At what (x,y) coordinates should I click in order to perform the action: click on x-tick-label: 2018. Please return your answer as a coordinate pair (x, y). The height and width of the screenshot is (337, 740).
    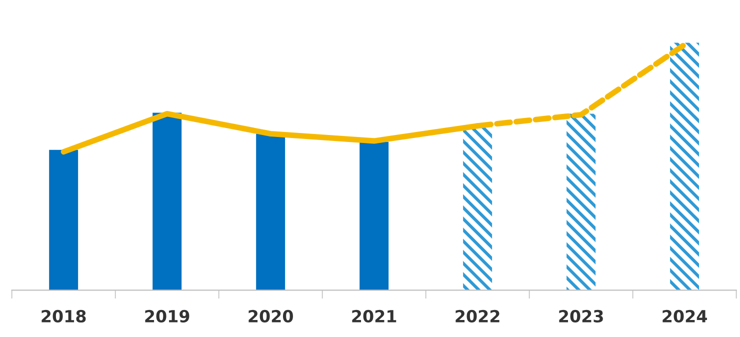
    Looking at the image, I should click on (64, 316).